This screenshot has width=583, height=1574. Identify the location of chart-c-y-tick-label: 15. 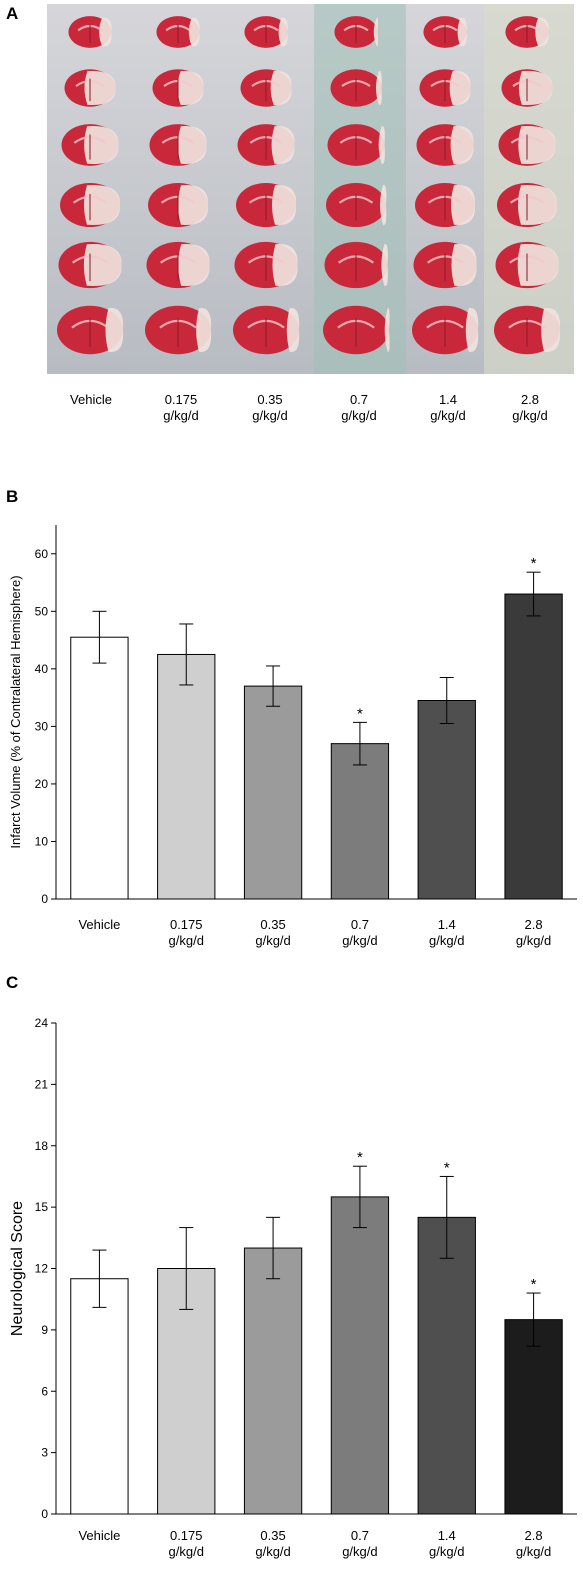
(42, 1207).